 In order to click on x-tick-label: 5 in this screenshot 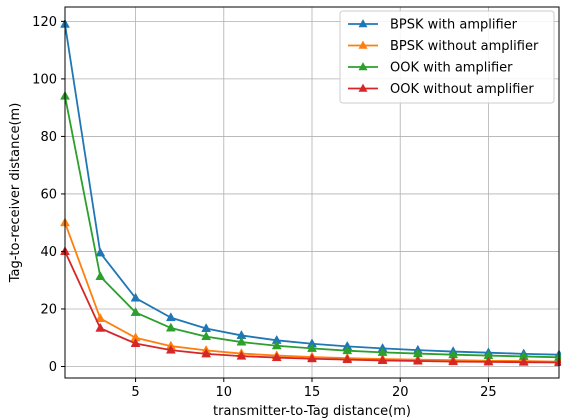, I will do `click(135, 392)`.